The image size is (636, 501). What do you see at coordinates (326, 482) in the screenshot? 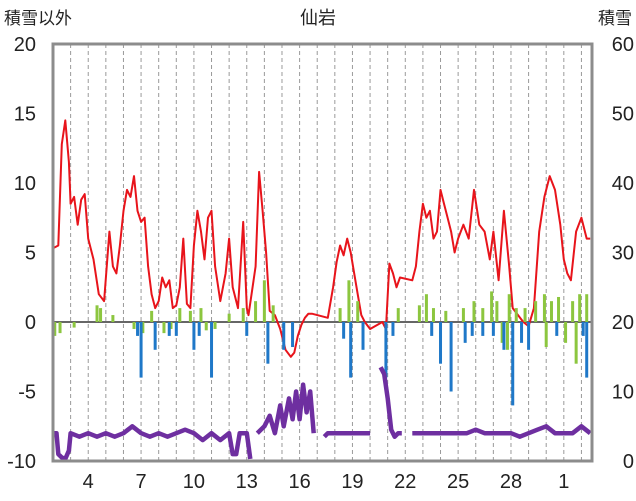
I see `x-axis-ticks: 4 7 10 13 16 19 22 25 28 1` at bounding box center [326, 482].